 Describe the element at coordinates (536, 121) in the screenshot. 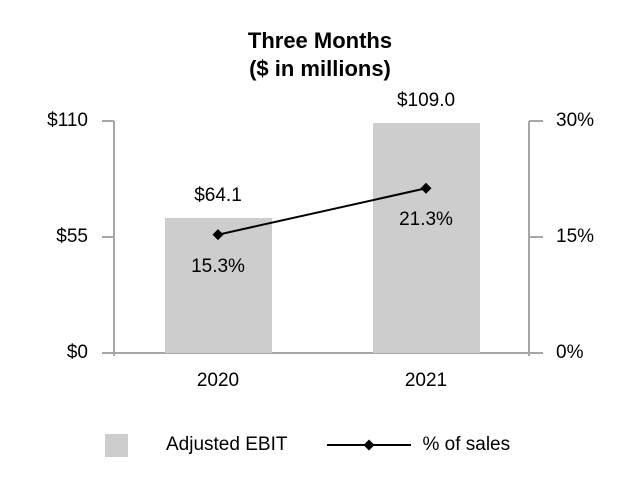

I see `right-axis-tick-top` at that location.